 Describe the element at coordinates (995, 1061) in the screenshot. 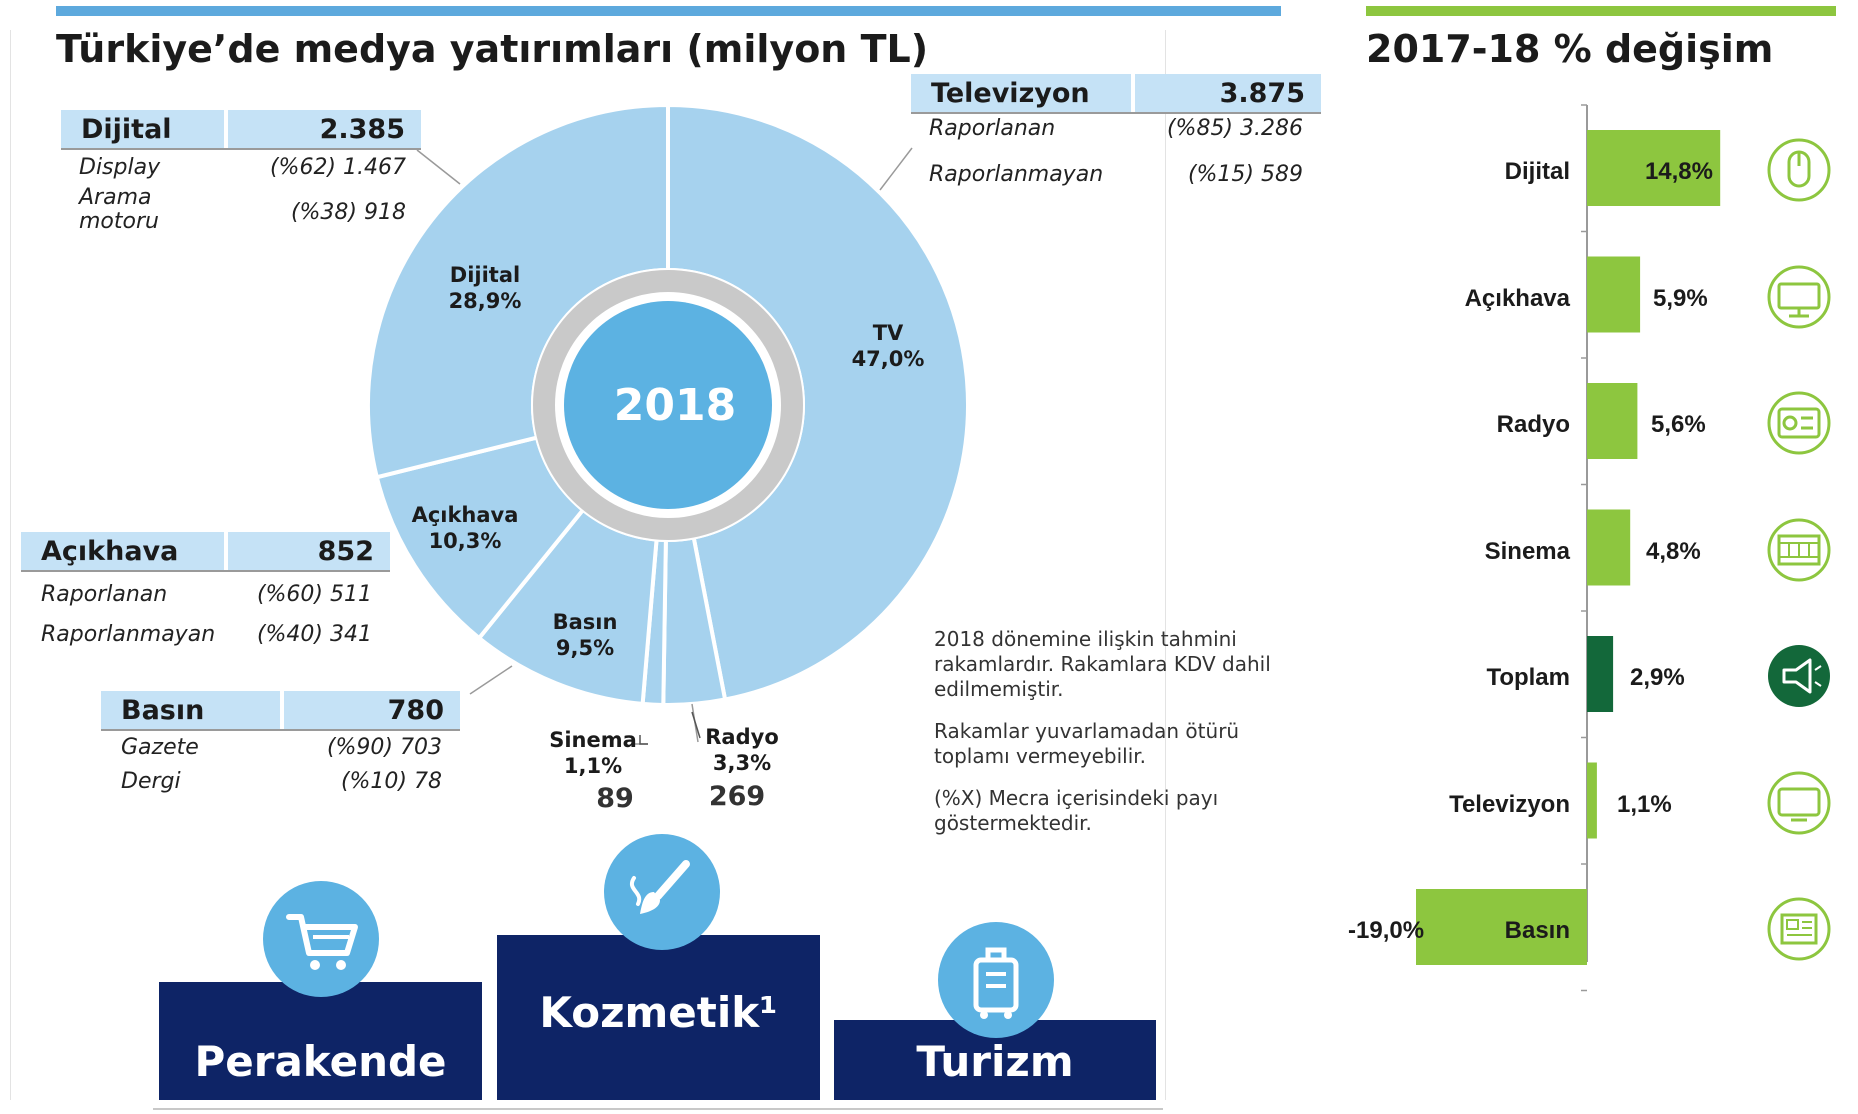

I see `sector-label-turizm: Turizm` at that location.